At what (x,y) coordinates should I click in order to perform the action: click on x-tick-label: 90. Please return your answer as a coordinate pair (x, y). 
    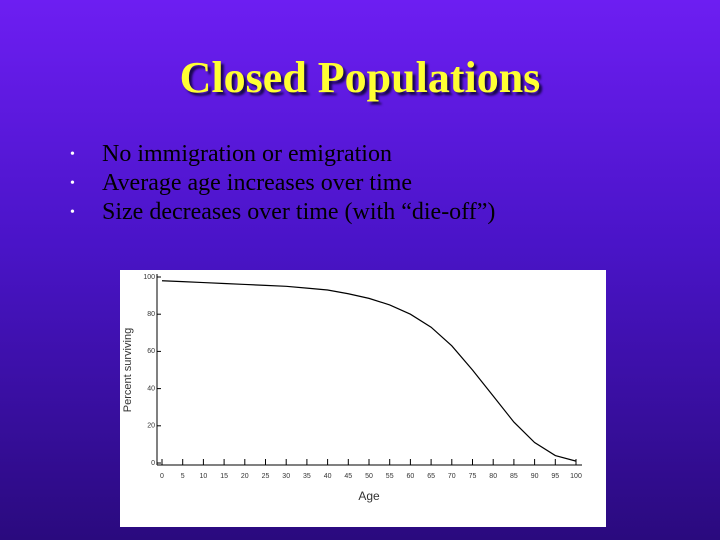
    Looking at the image, I should click on (535, 476).